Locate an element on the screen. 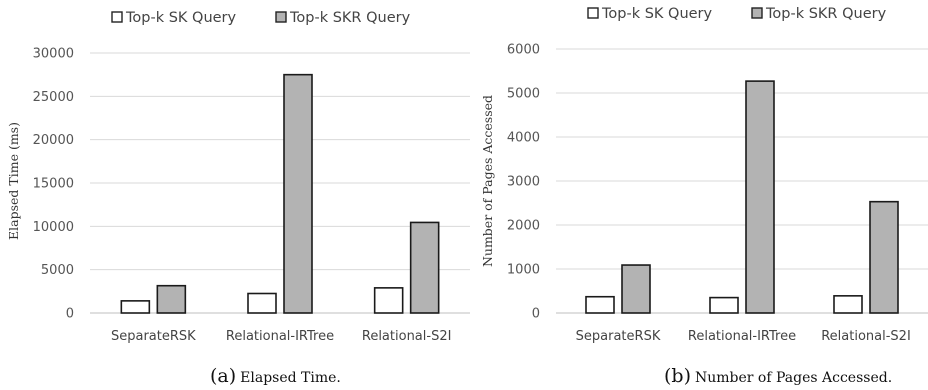 Image resolution: width=928 pixels, height=390 pixels. chart-a-legend: Top-k SK Query Top-k SKR Query is located at coordinates (261, 18).